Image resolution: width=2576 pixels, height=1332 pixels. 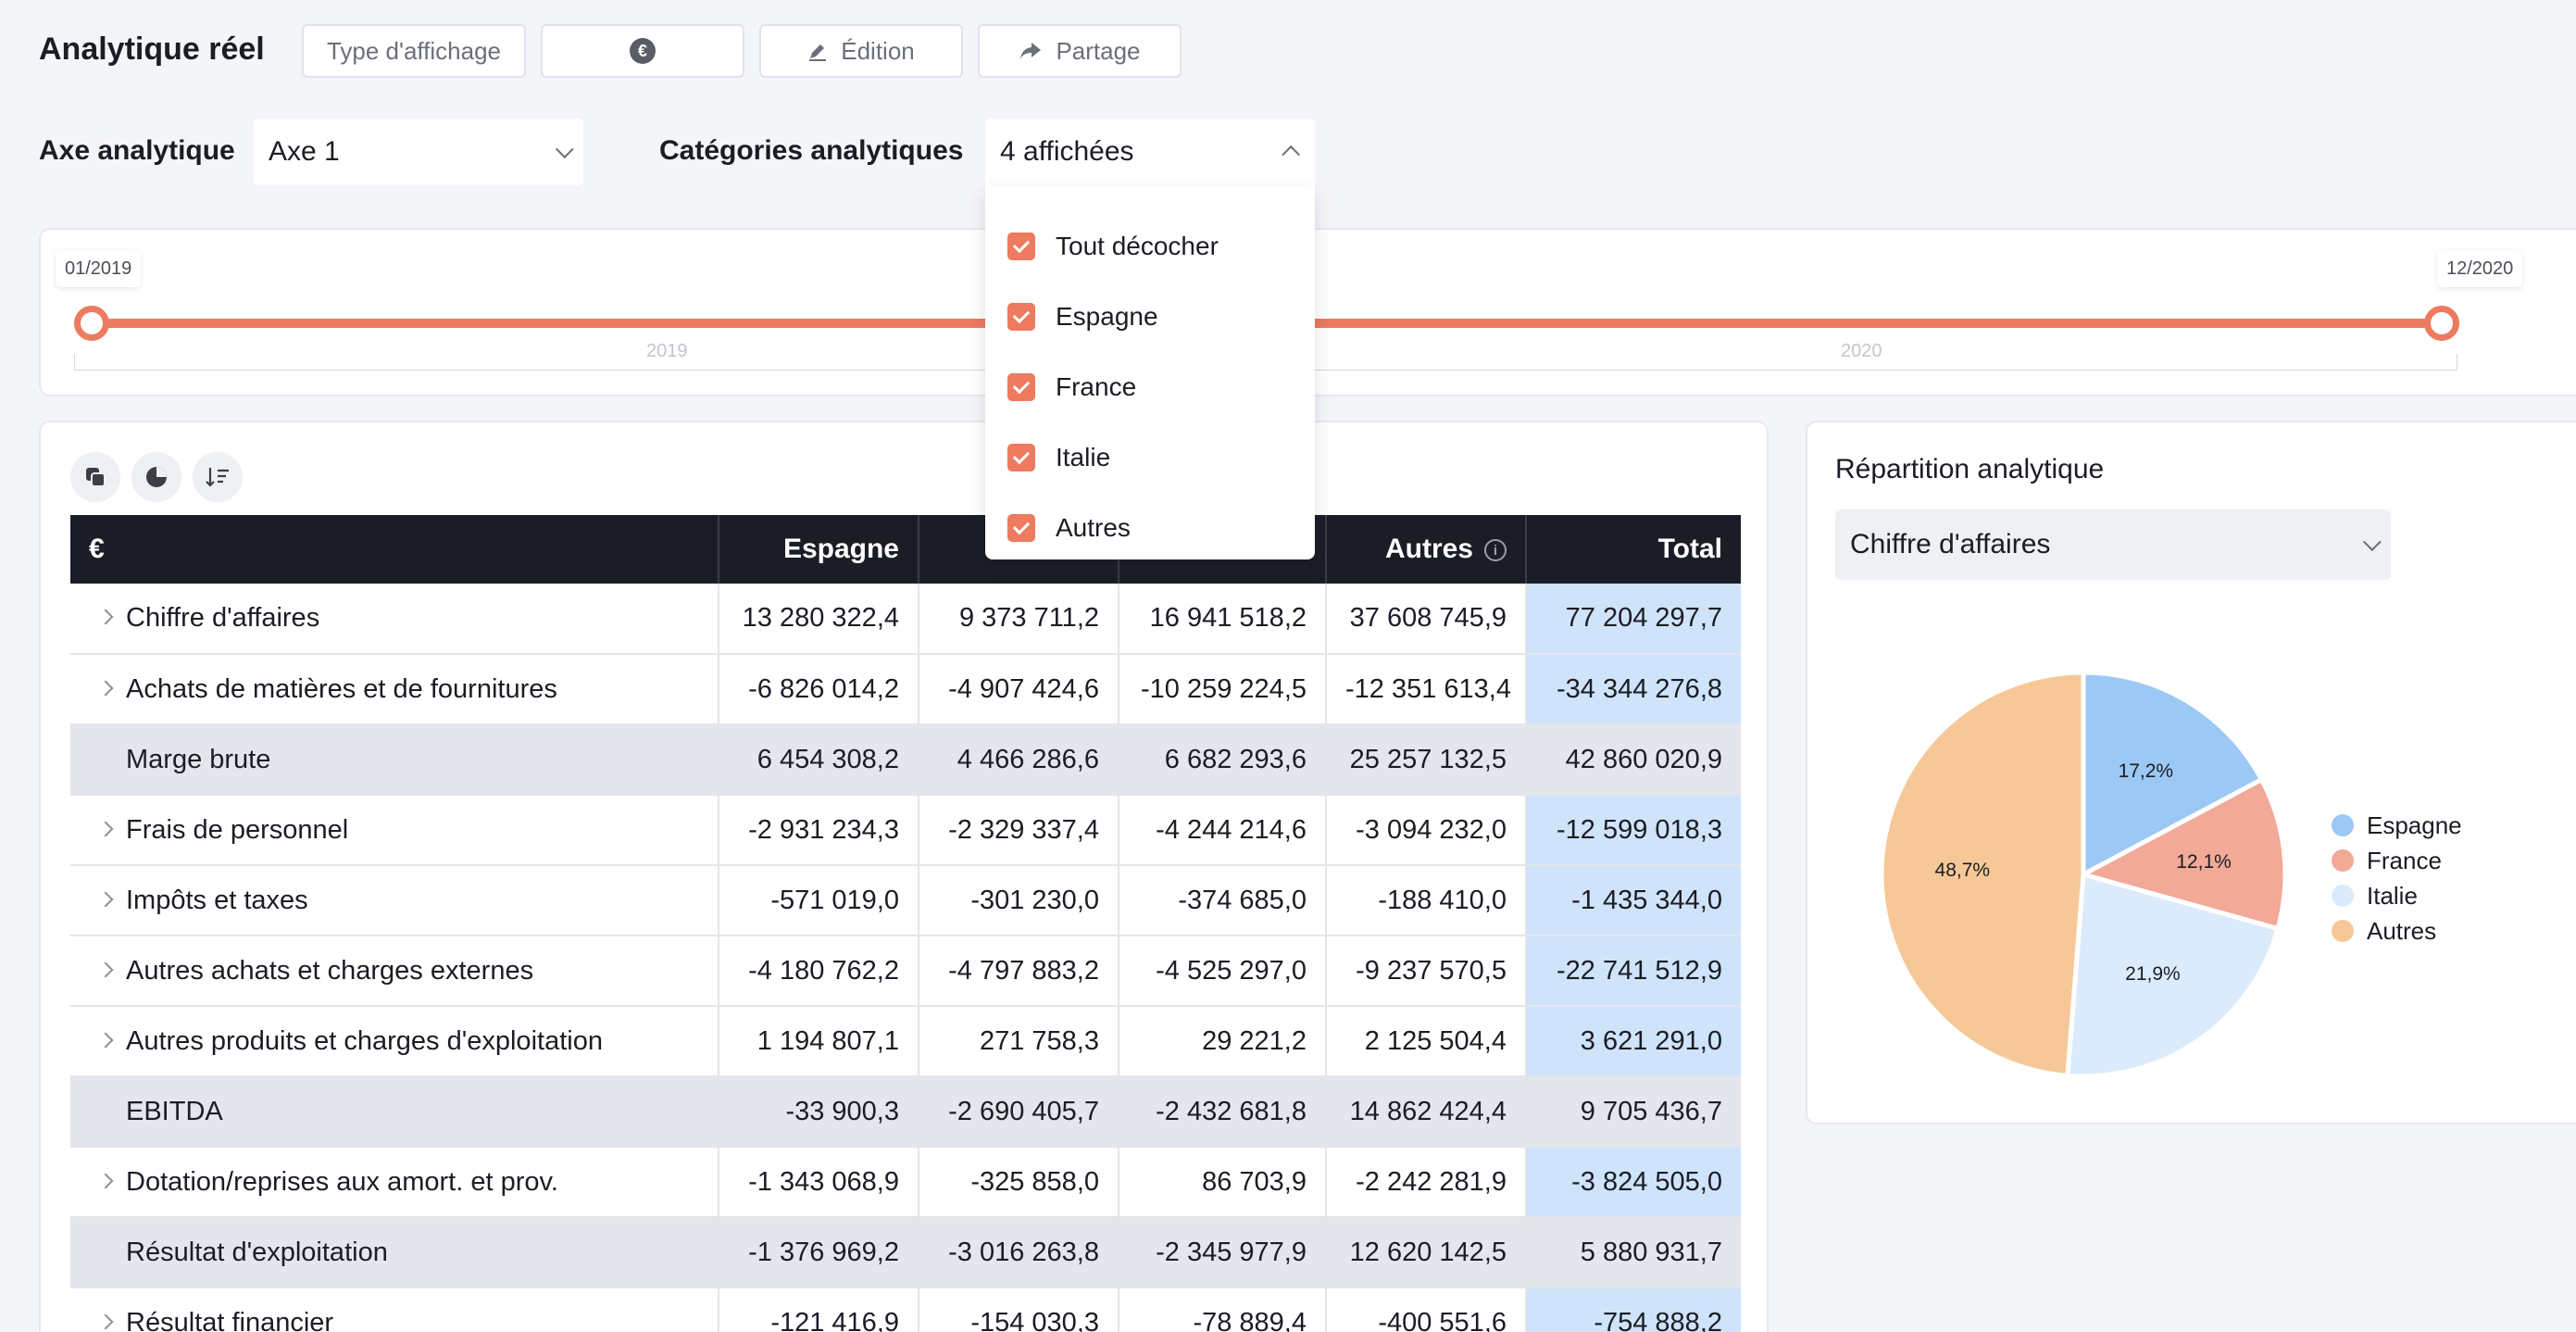 What do you see at coordinates (642, 51) in the screenshot?
I see `currency-button: €` at bounding box center [642, 51].